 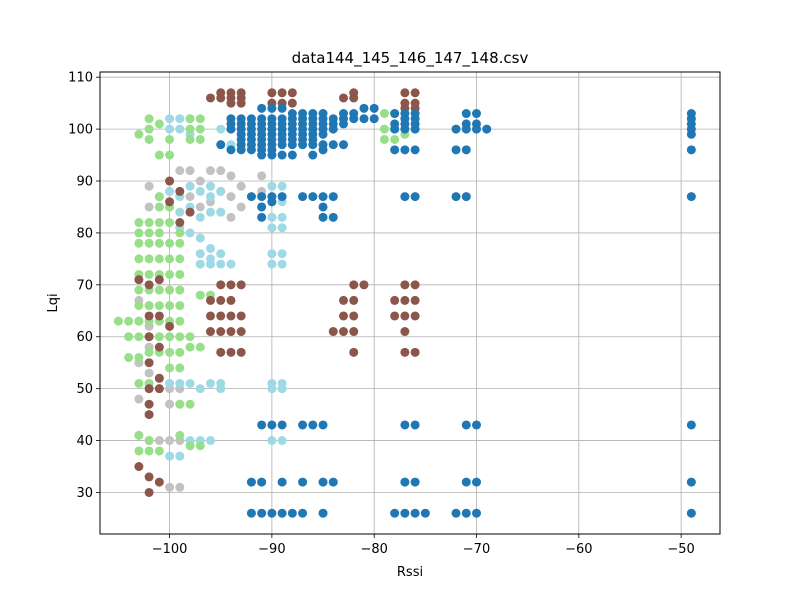 I want to click on y-tick-label: 80, so click(x=84, y=233).